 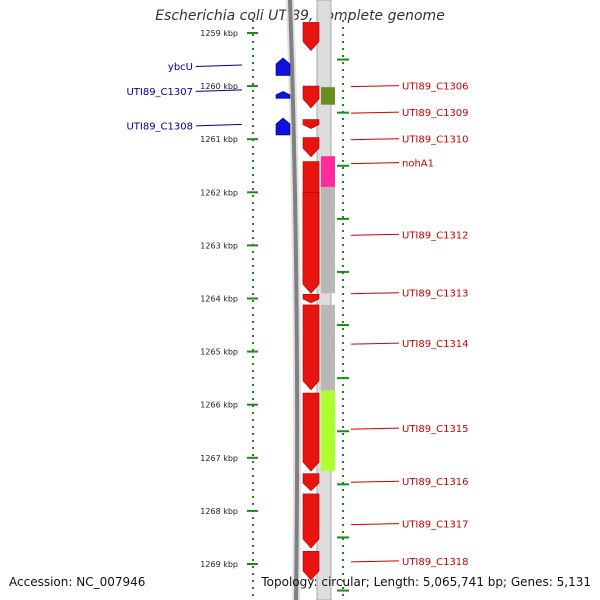 What do you see at coordinates (435, 429) in the screenshot?
I see `right-gene-label: UTI89_C1315` at bounding box center [435, 429].